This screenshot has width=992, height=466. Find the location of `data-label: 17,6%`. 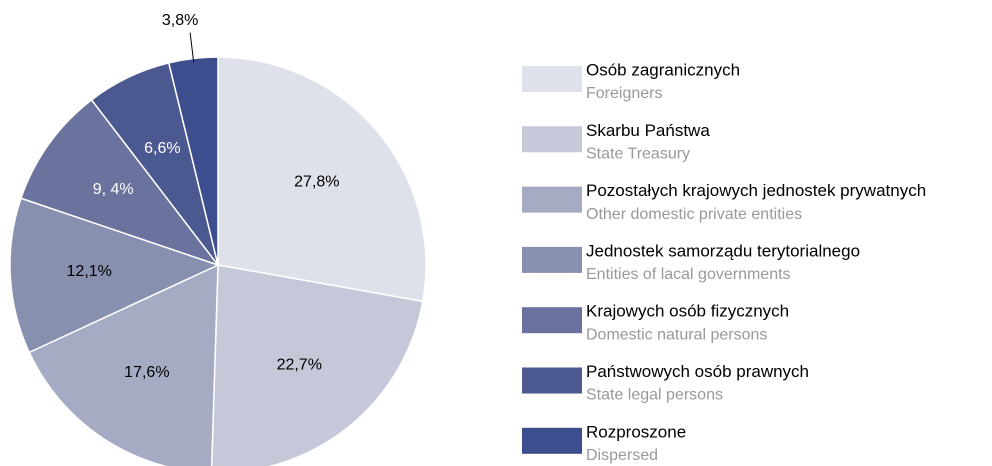

data-label: 17,6% is located at coordinates (146, 372).